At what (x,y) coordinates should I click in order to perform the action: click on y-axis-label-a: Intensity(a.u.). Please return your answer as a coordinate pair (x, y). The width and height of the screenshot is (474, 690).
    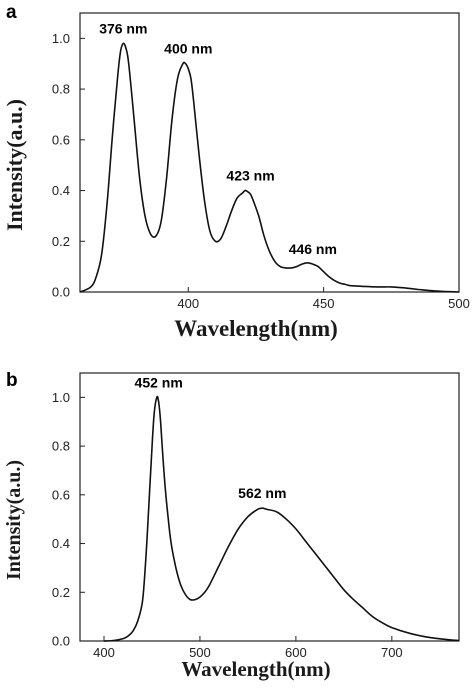
    Looking at the image, I should click on (14, 165).